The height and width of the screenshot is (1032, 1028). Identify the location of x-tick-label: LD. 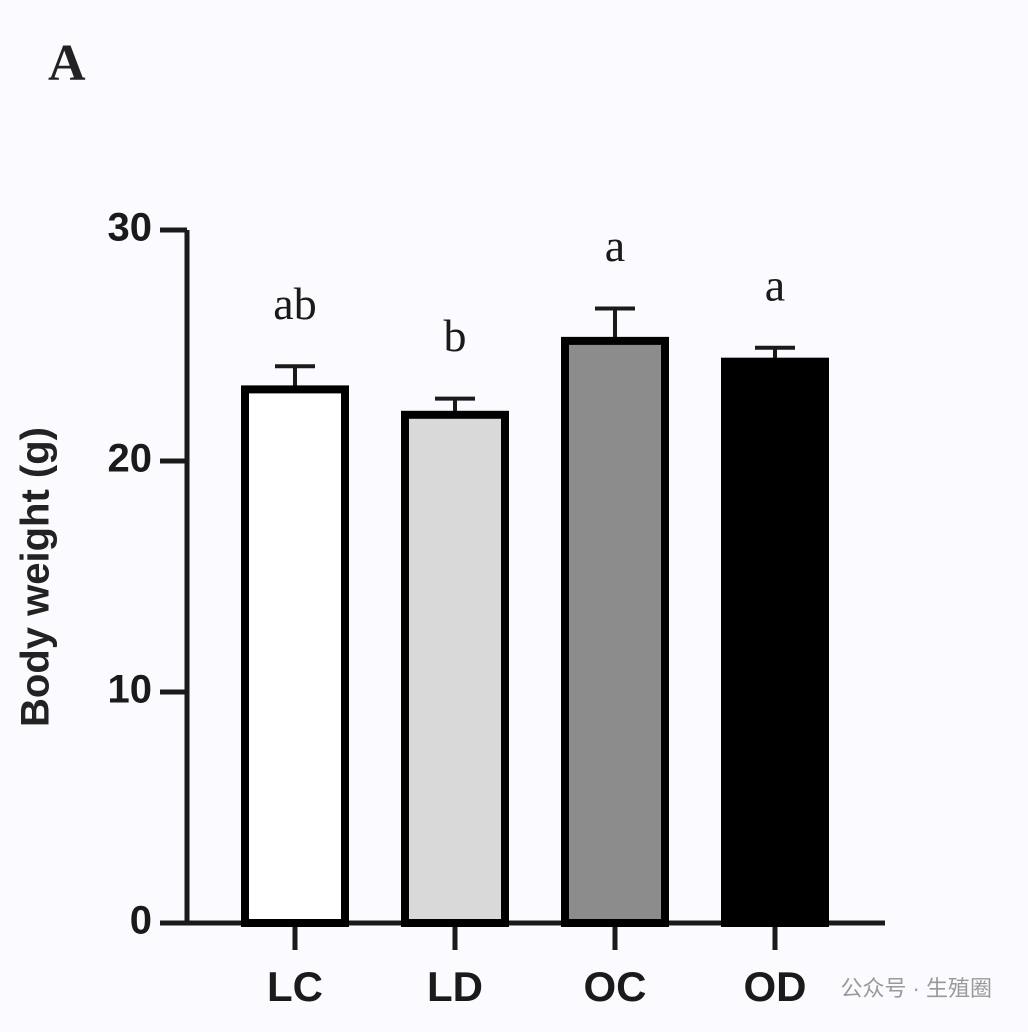
(455, 986).